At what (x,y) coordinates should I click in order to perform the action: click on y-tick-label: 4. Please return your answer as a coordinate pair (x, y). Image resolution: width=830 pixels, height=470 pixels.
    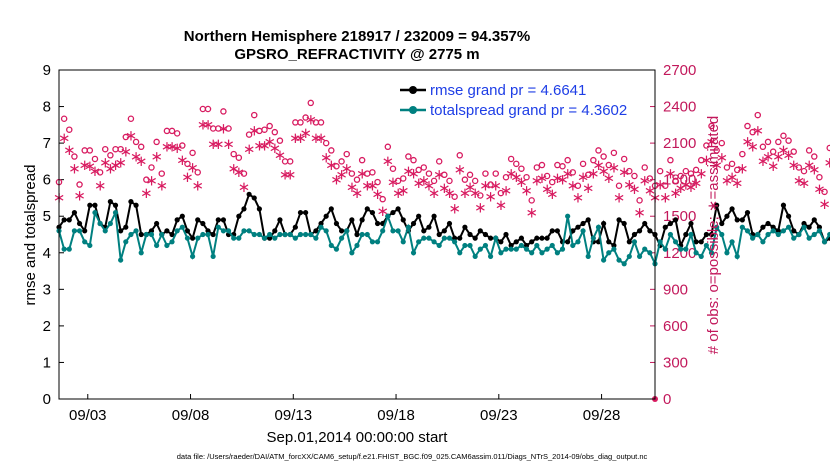
    Looking at the image, I should click on (47, 253).